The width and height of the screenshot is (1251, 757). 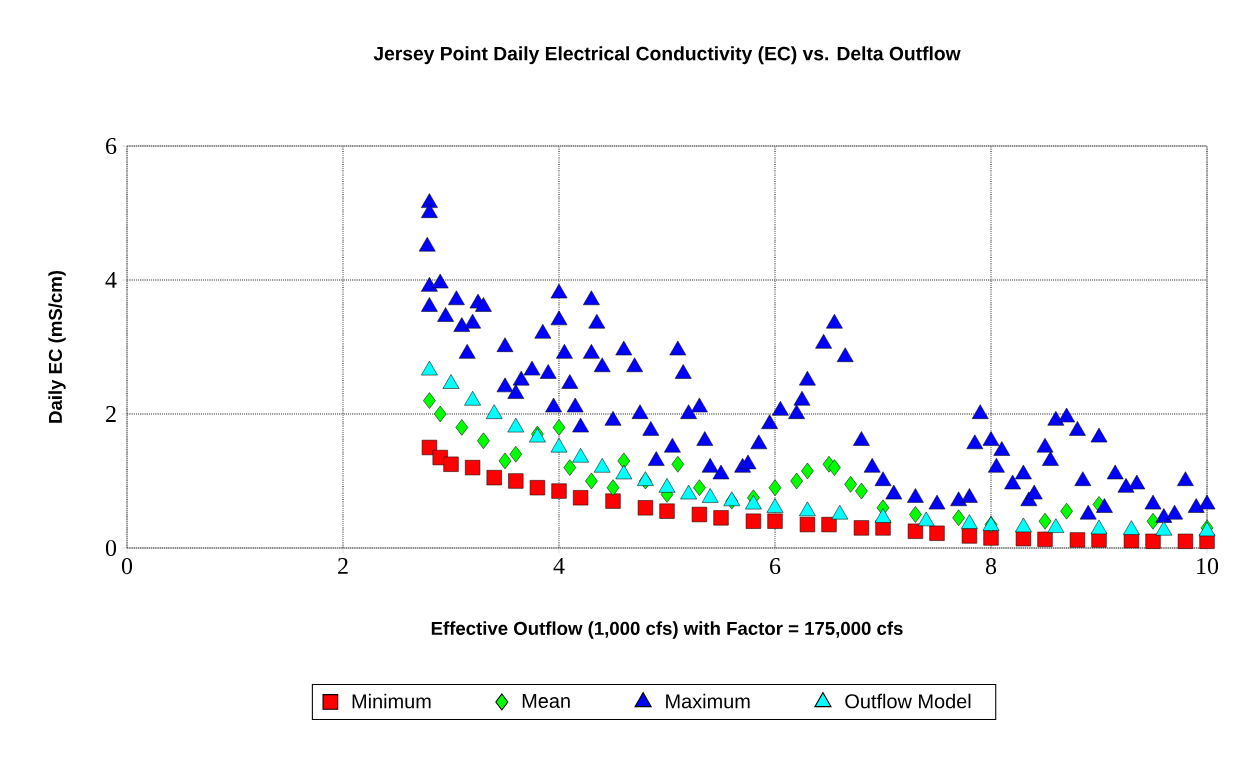 What do you see at coordinates (991, 566) in the screenshot?
I see `x-tick-label: 8` at bounding box center [991, 566].